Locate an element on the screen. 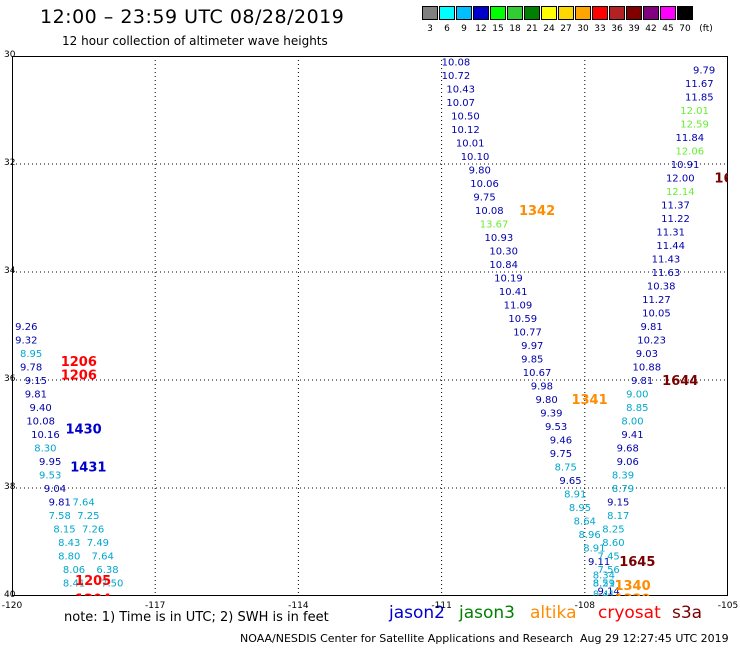  wave-height-point: 6.38 is located at coordinates (107, 570).